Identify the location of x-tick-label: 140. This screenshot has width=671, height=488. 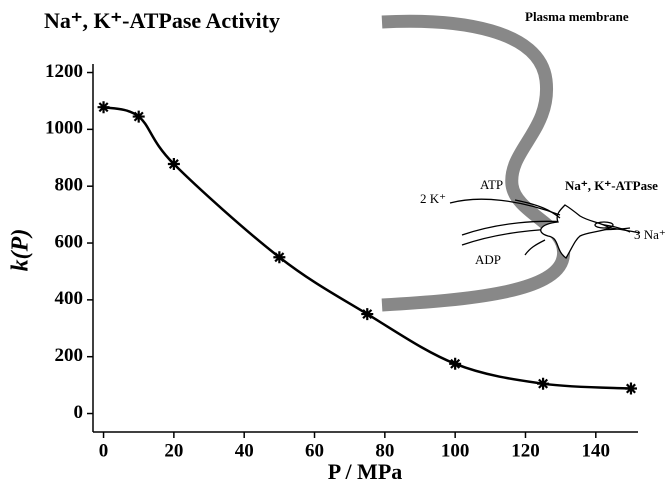
(596, 450).